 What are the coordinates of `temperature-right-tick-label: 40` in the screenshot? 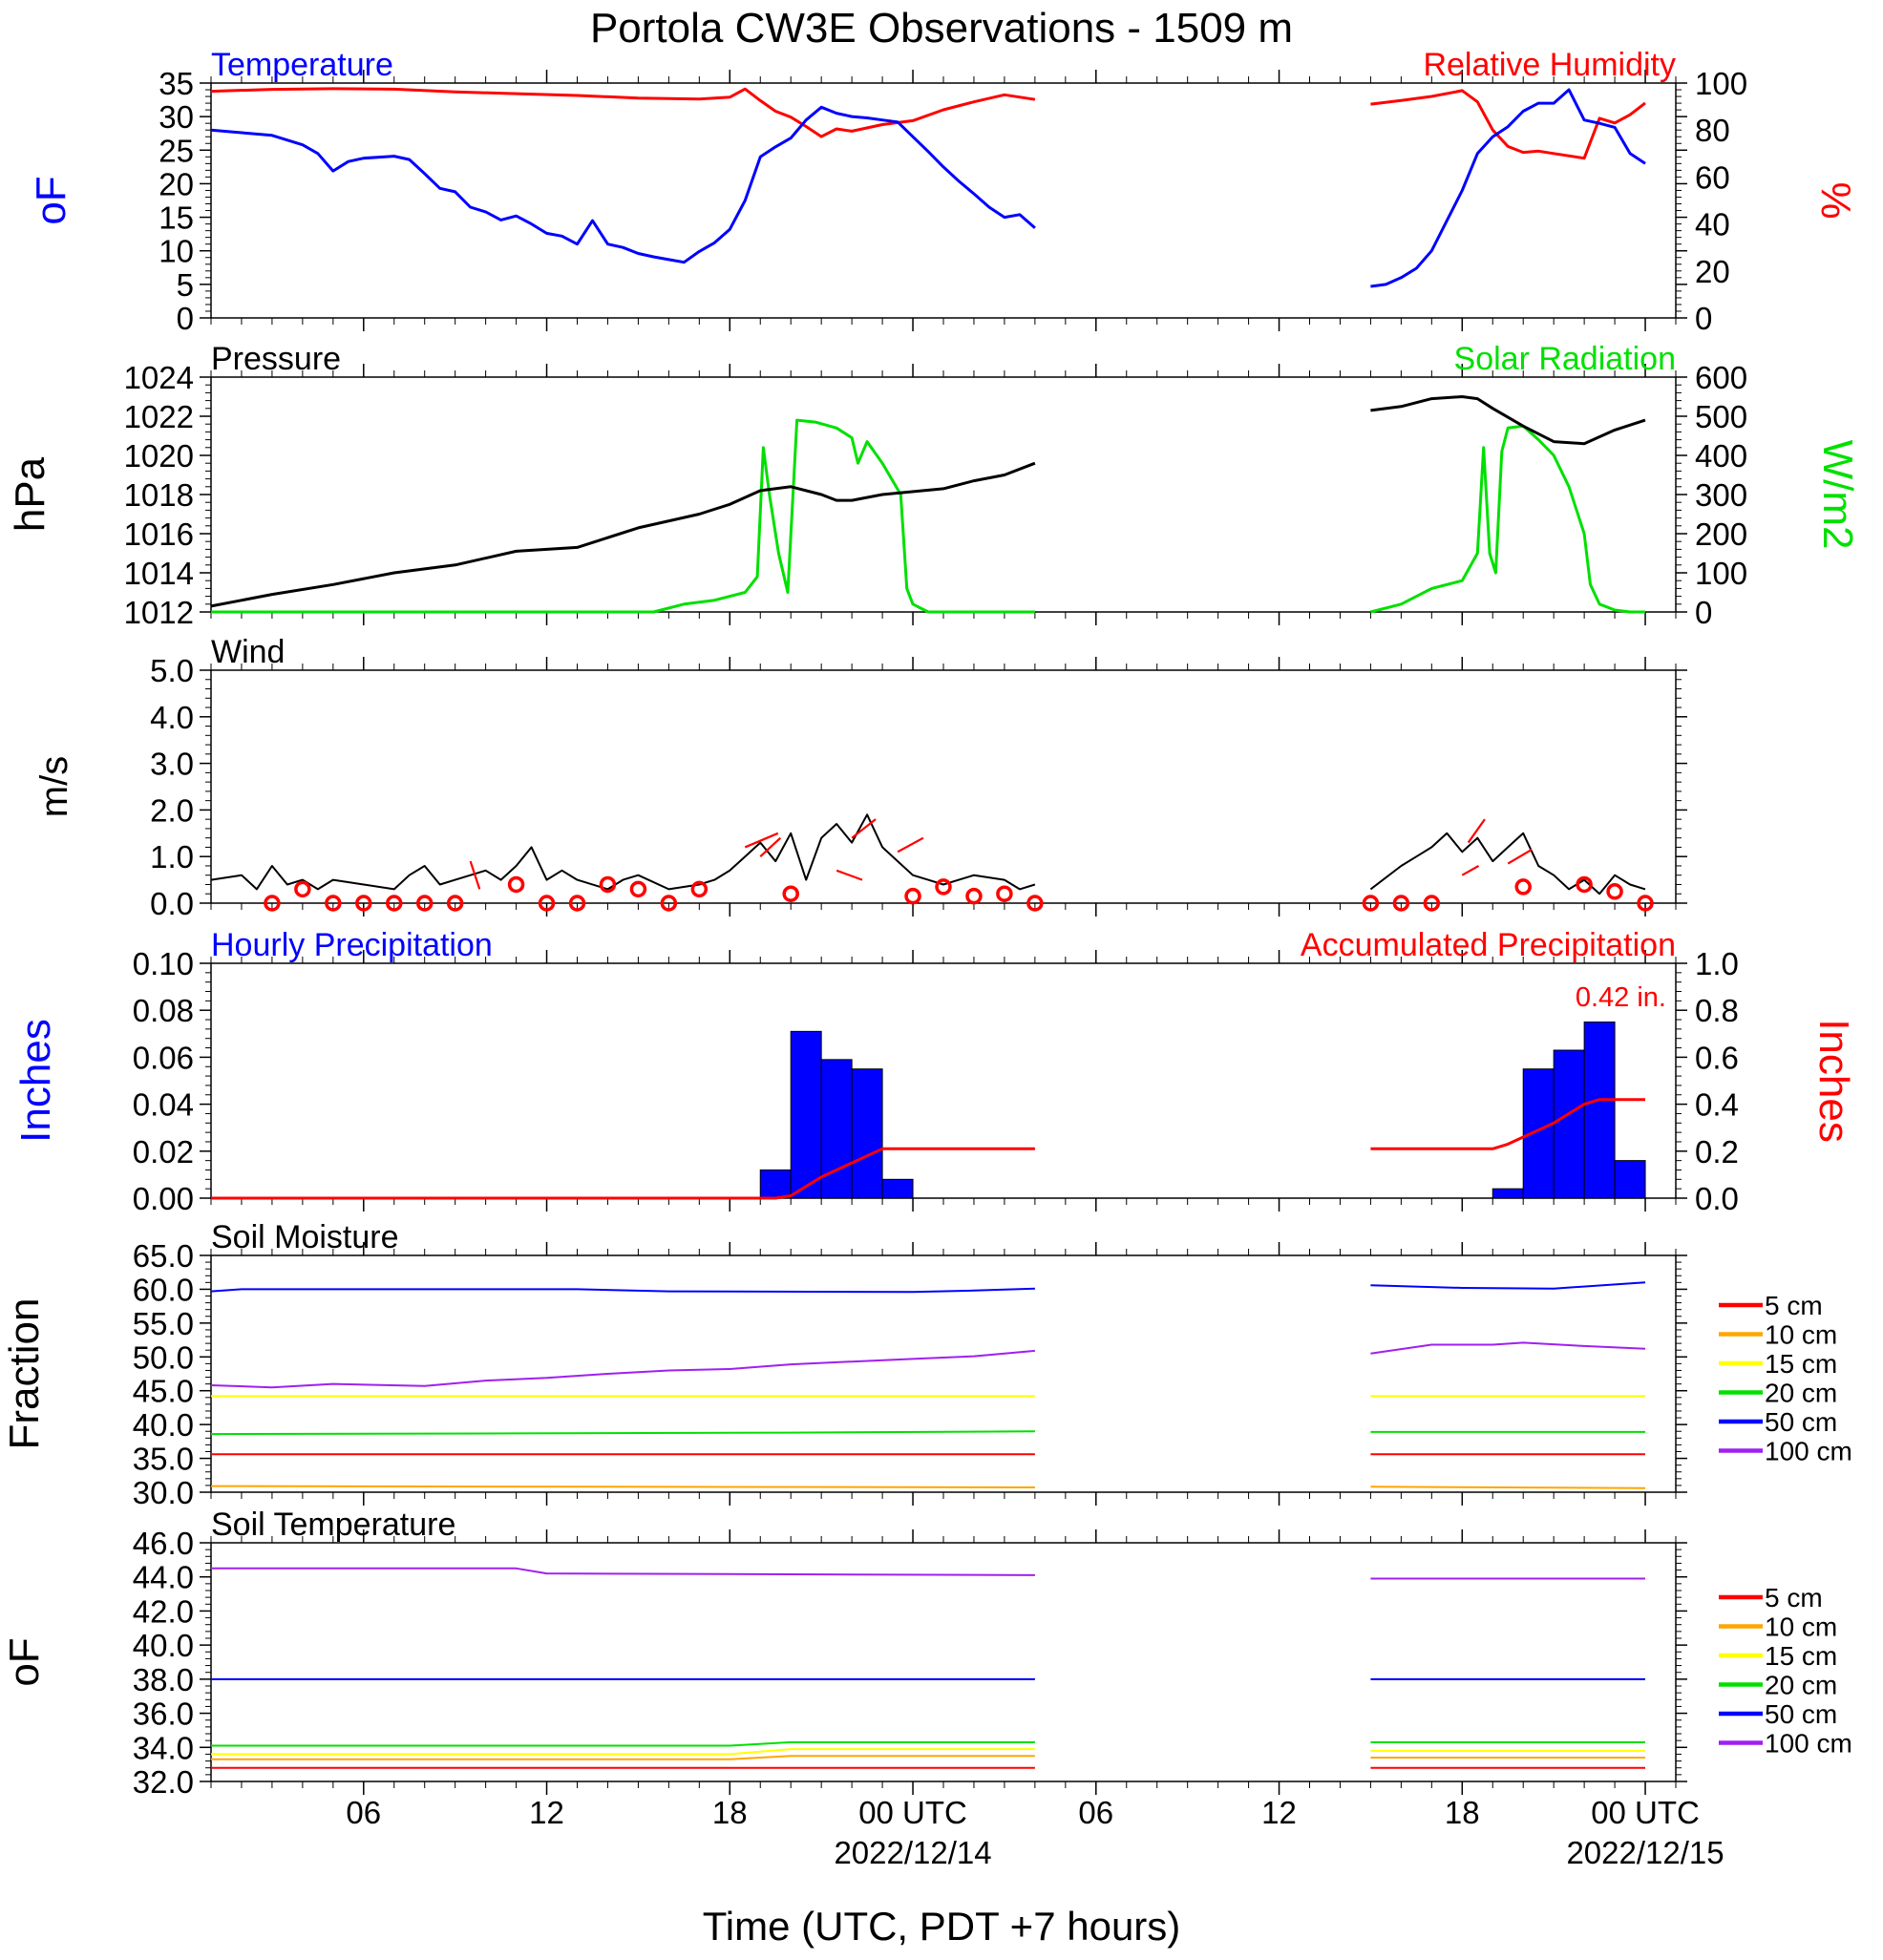 It's located at (1712, 224).